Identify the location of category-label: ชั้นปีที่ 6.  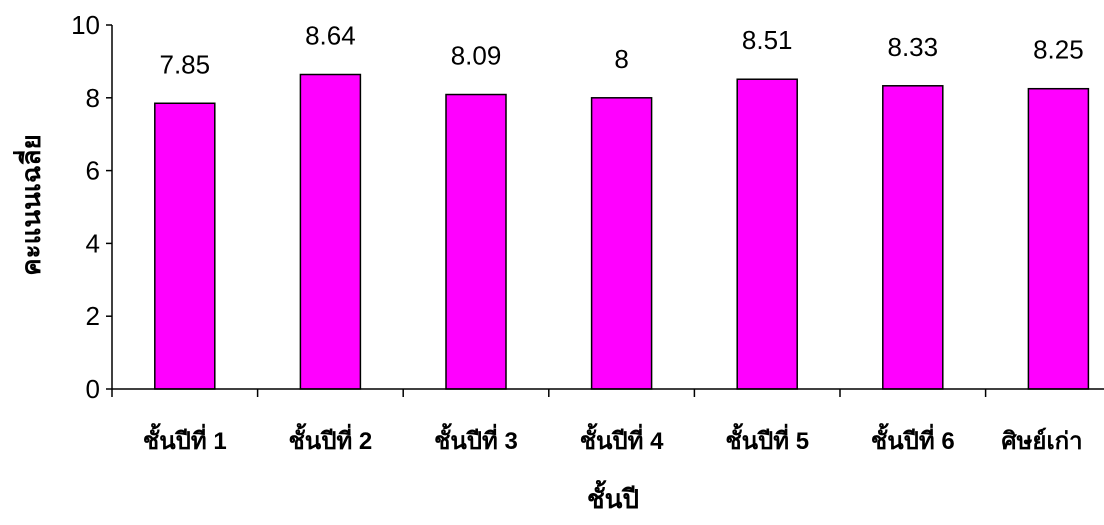
(913, 438).